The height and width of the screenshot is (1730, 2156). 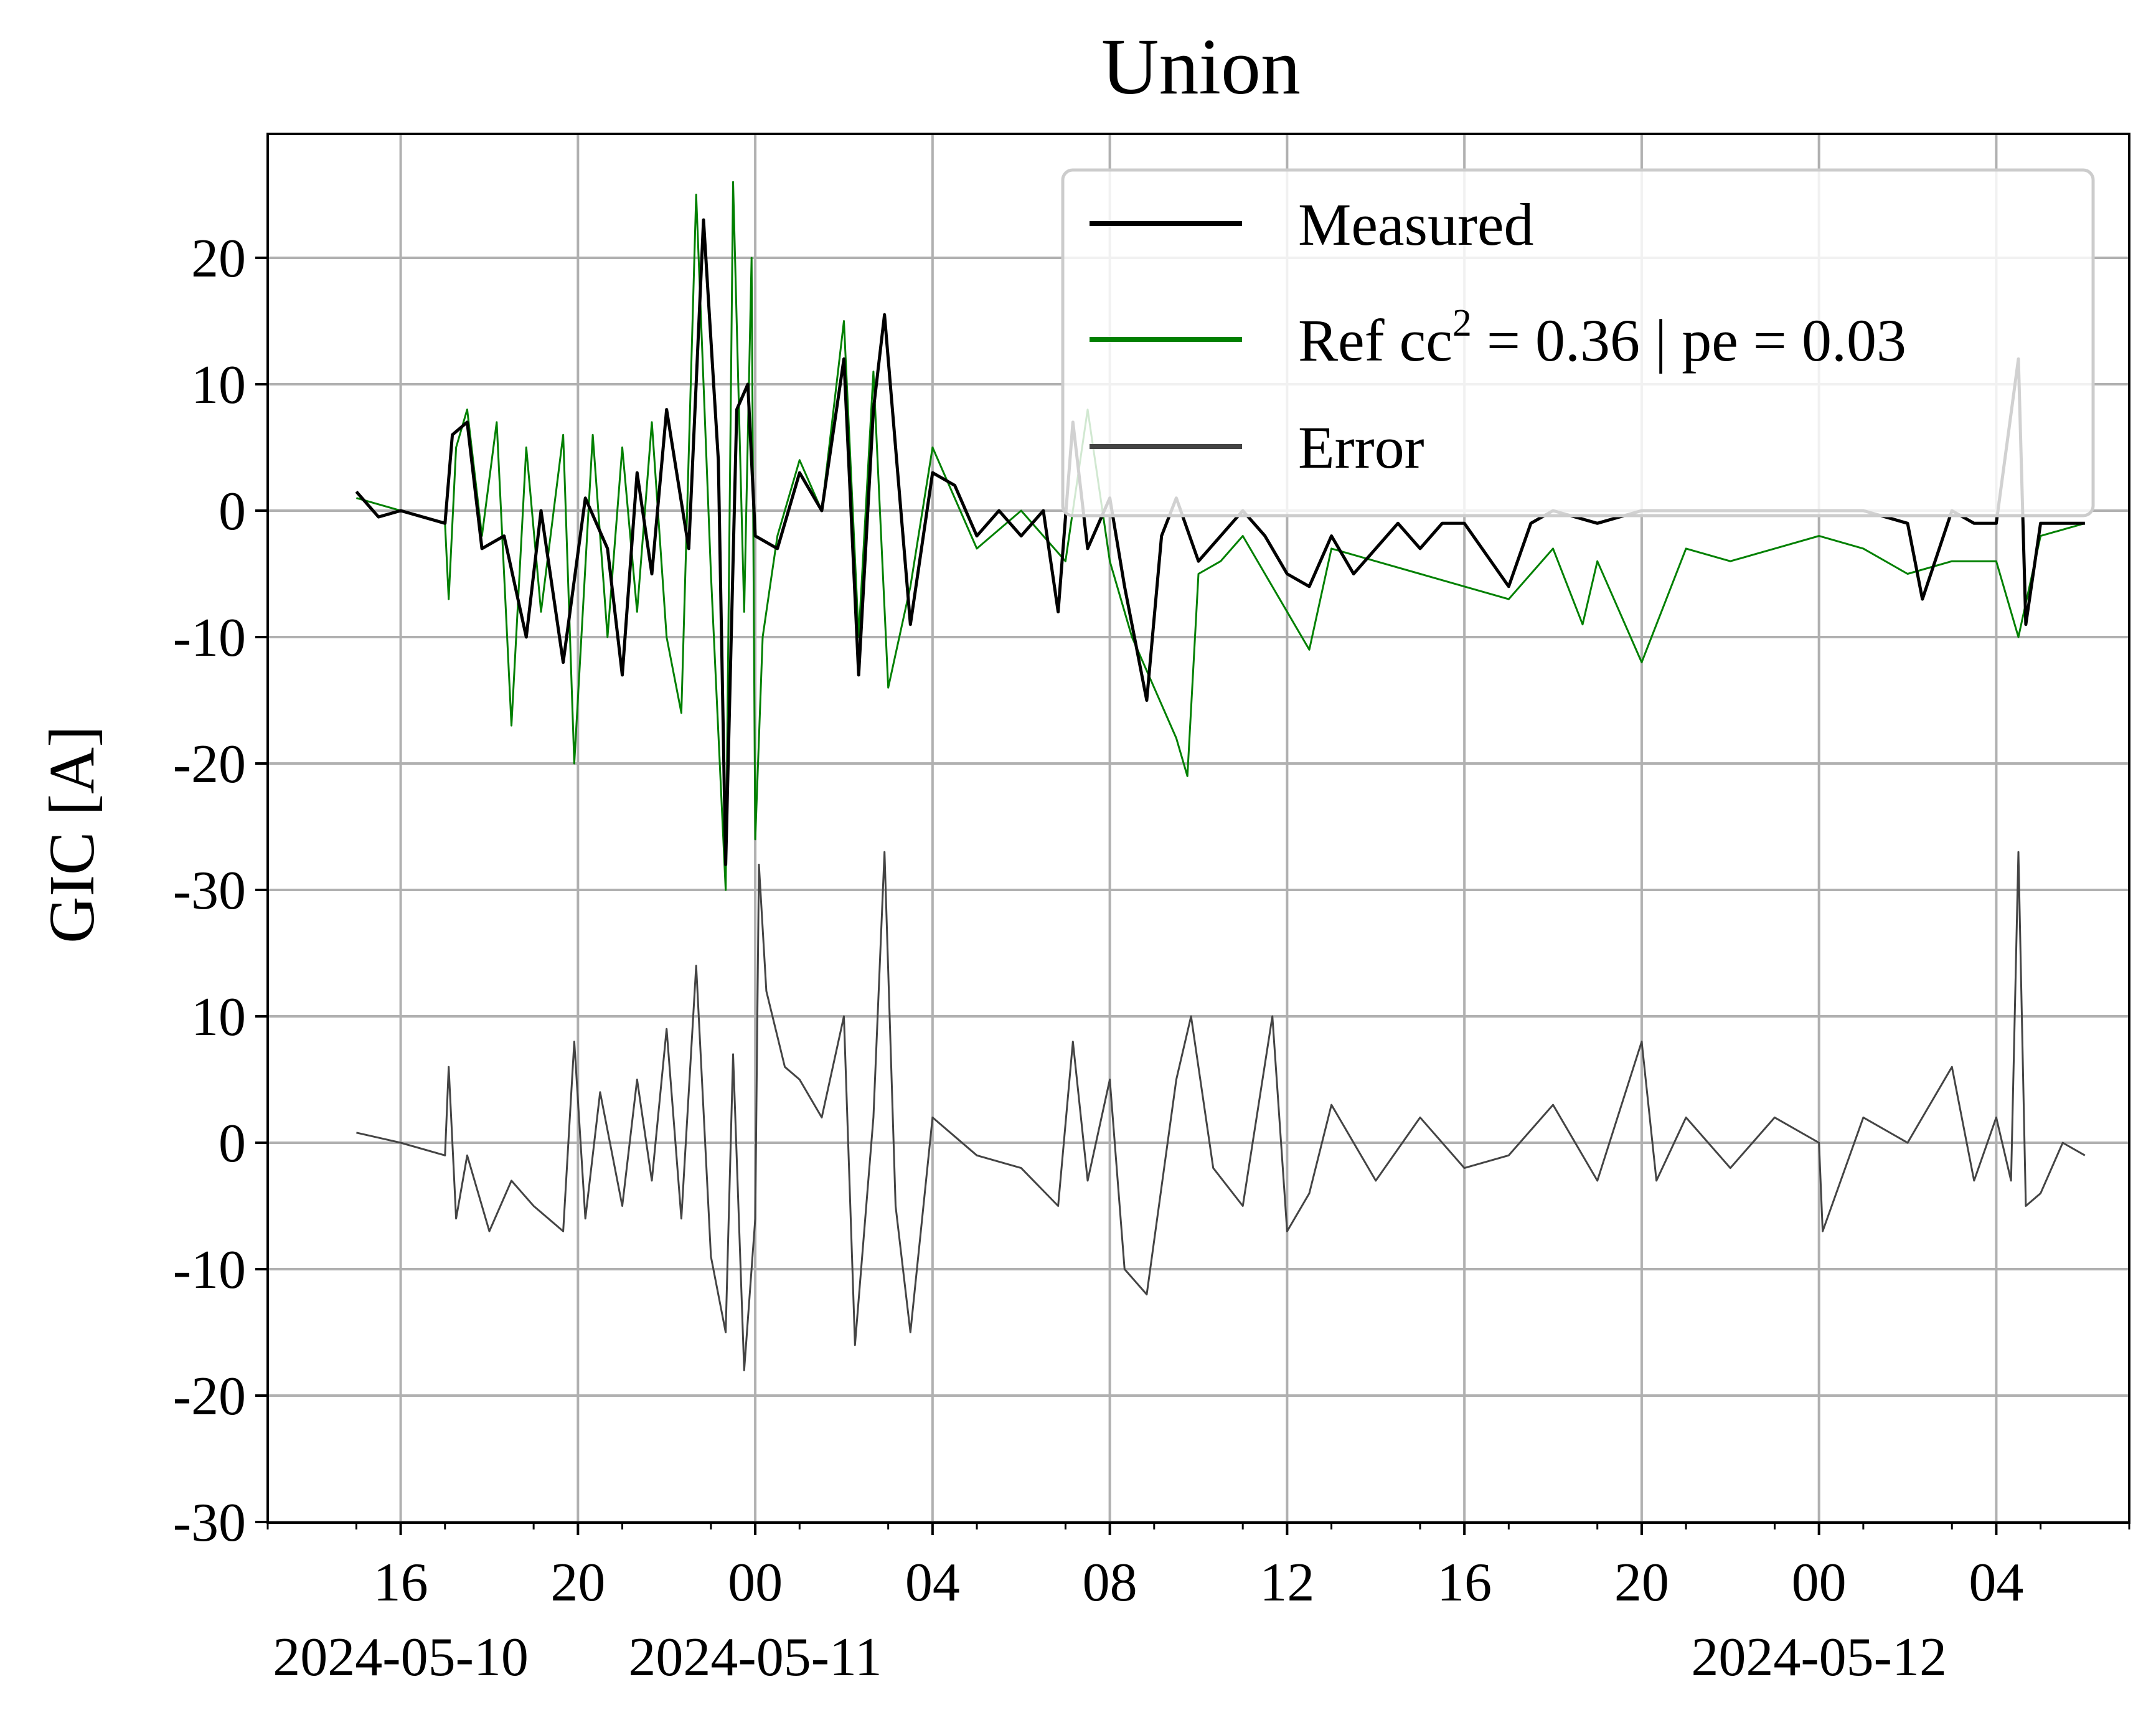 What do you see at coordinates (1689, 340) in the screenshot?
I see `legend-label-ref-rest: = 0.36 | pe = 0.03` at bounding box center [1689, 340].